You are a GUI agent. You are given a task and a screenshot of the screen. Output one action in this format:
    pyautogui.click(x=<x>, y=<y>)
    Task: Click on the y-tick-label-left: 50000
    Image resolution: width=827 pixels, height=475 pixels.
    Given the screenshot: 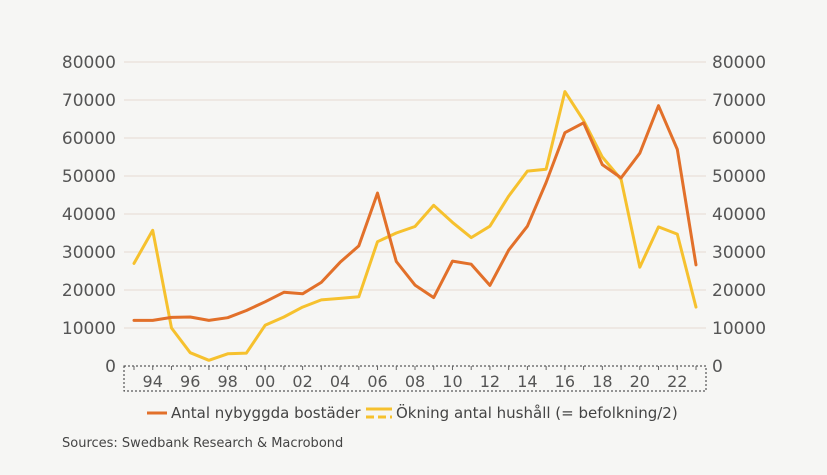 What is the action you would take?
    pyautogui.click(x=89, y=177)
    